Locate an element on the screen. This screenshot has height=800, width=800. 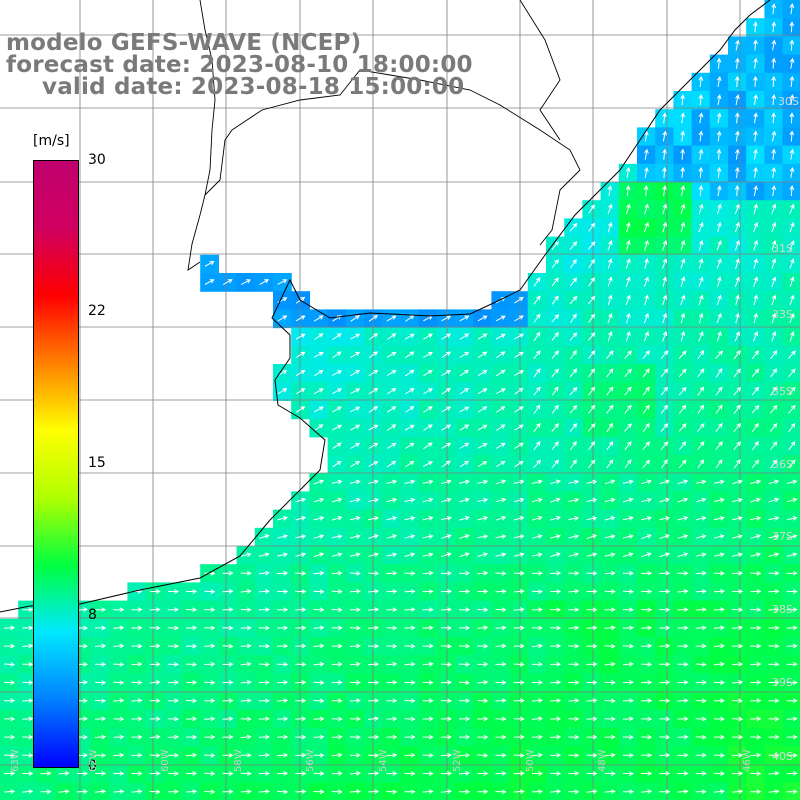
lat-label: 39S is located at coordinates (782, 682).